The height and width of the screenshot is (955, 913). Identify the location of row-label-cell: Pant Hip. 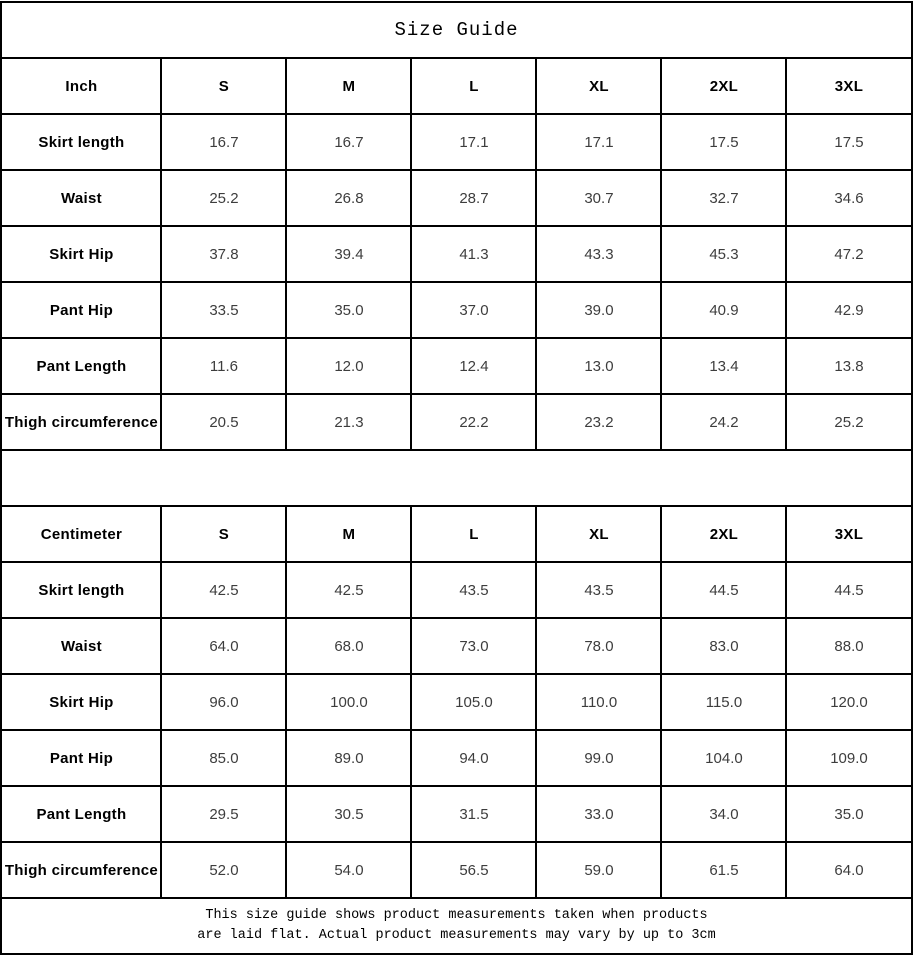
(81, 310).